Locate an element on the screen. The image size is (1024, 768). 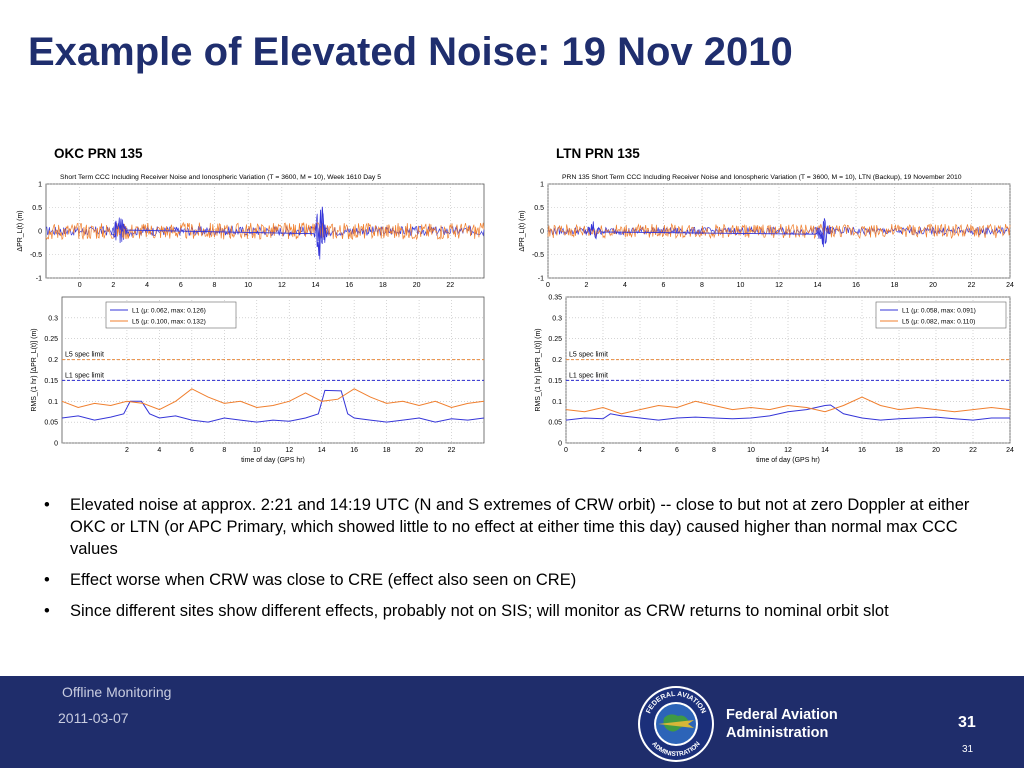
footer-bar is located at coordinates (512, 722).